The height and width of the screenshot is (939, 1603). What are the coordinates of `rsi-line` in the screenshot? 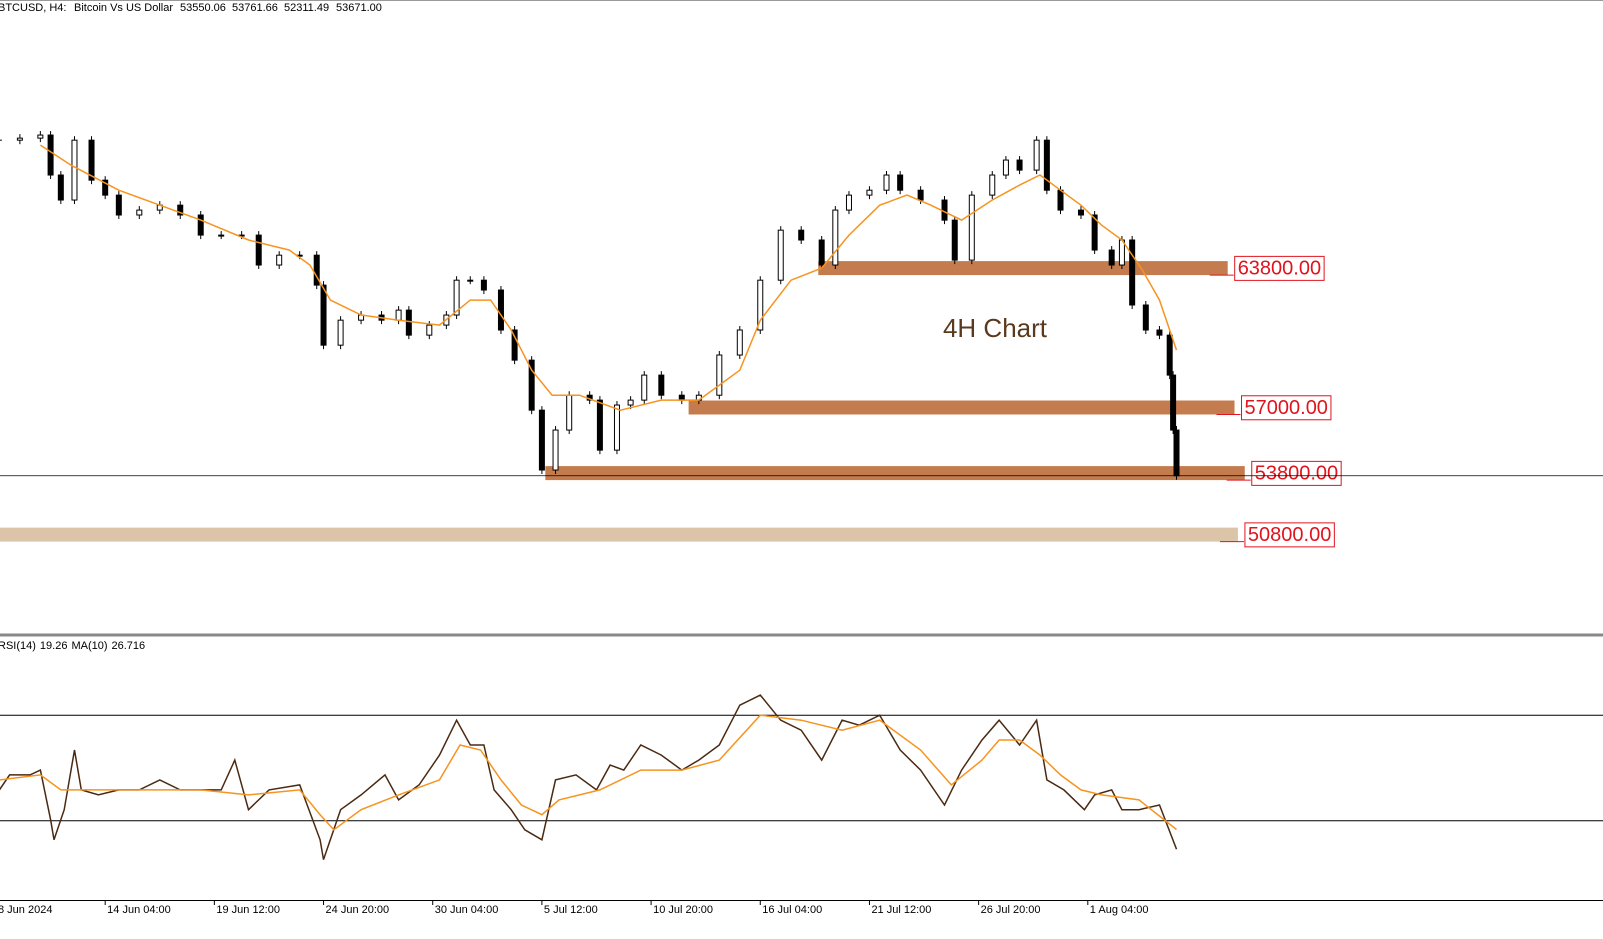 It's located at (589, 777).